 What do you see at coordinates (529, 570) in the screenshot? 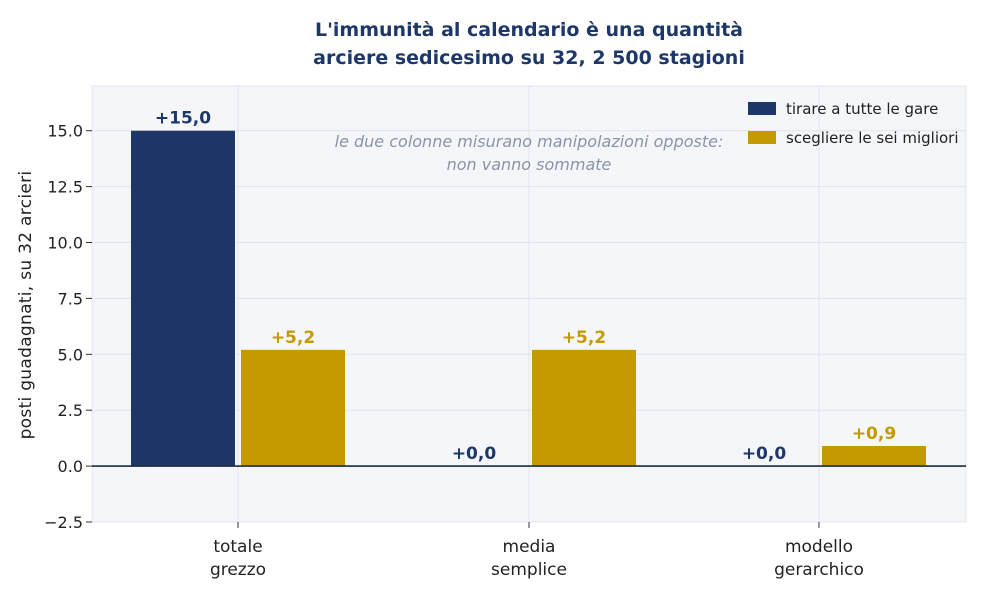
I see `category-label: semplice` at bounding box center [529, 570].